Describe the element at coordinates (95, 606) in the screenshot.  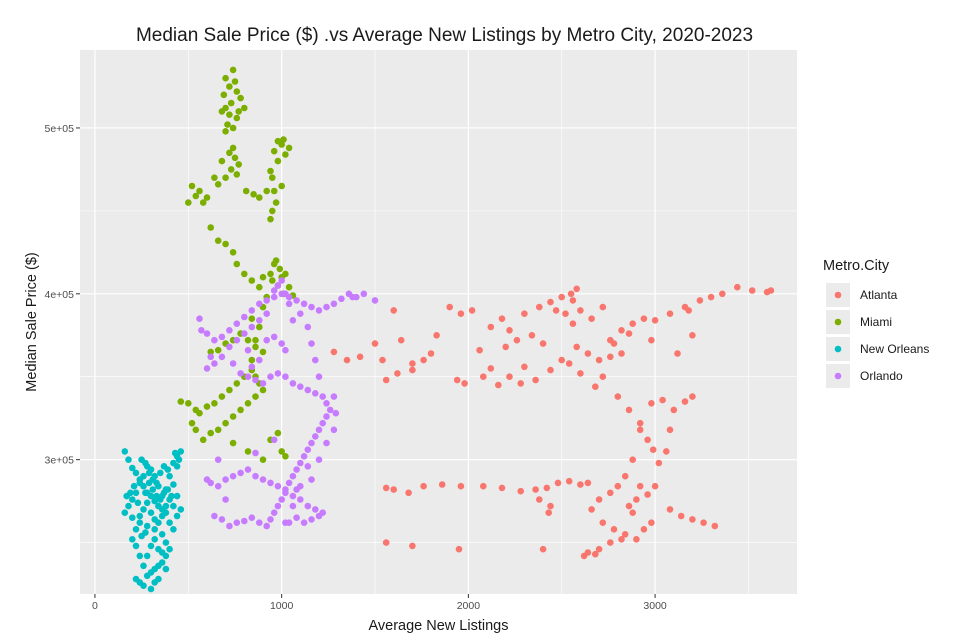
I see `x-tick-label: 0` at that location.